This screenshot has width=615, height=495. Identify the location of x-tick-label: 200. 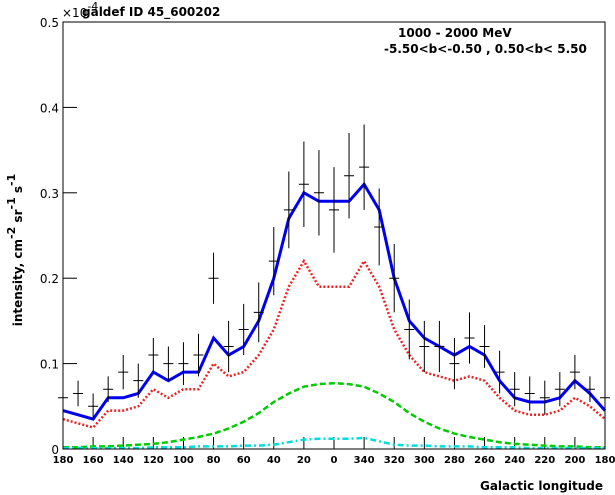
(574, 460).